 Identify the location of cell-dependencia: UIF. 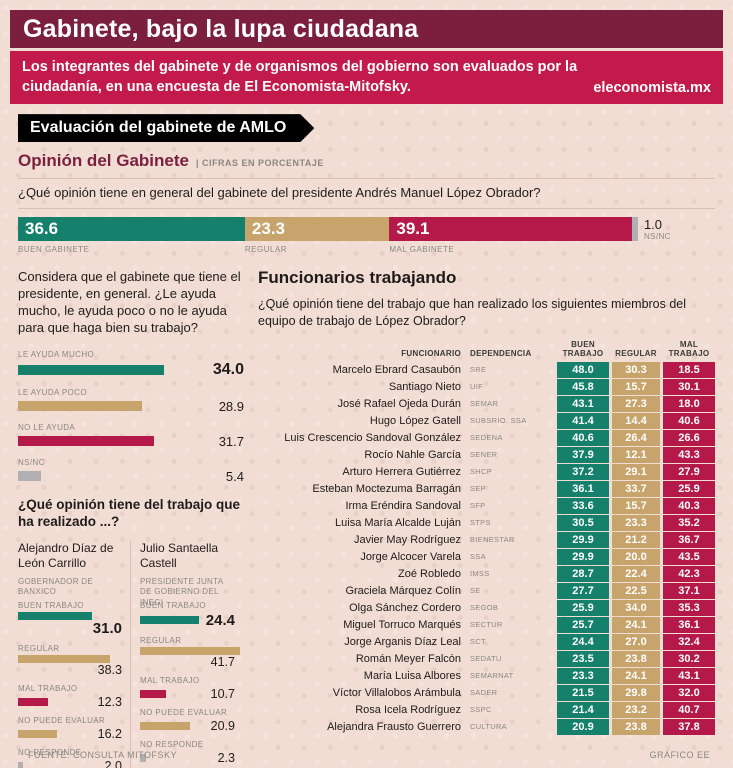
(476, 387).